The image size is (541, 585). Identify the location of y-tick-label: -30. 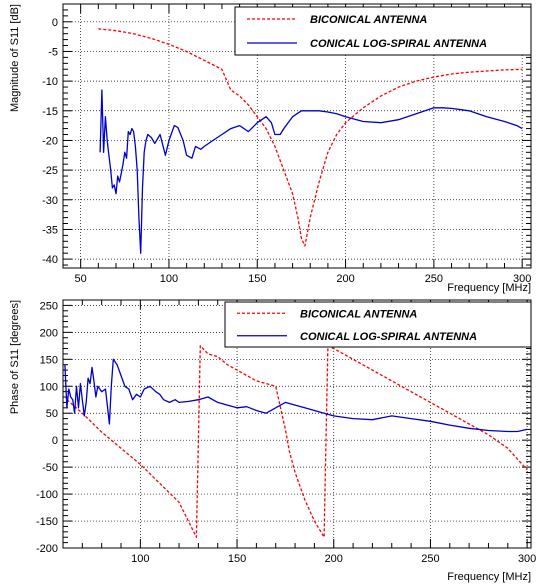
(50, 201).